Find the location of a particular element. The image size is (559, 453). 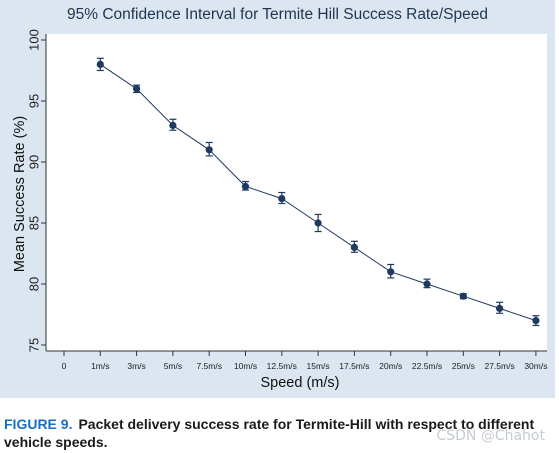

x-tick-label: 27.5m/s is located at coordinates (499, 366).